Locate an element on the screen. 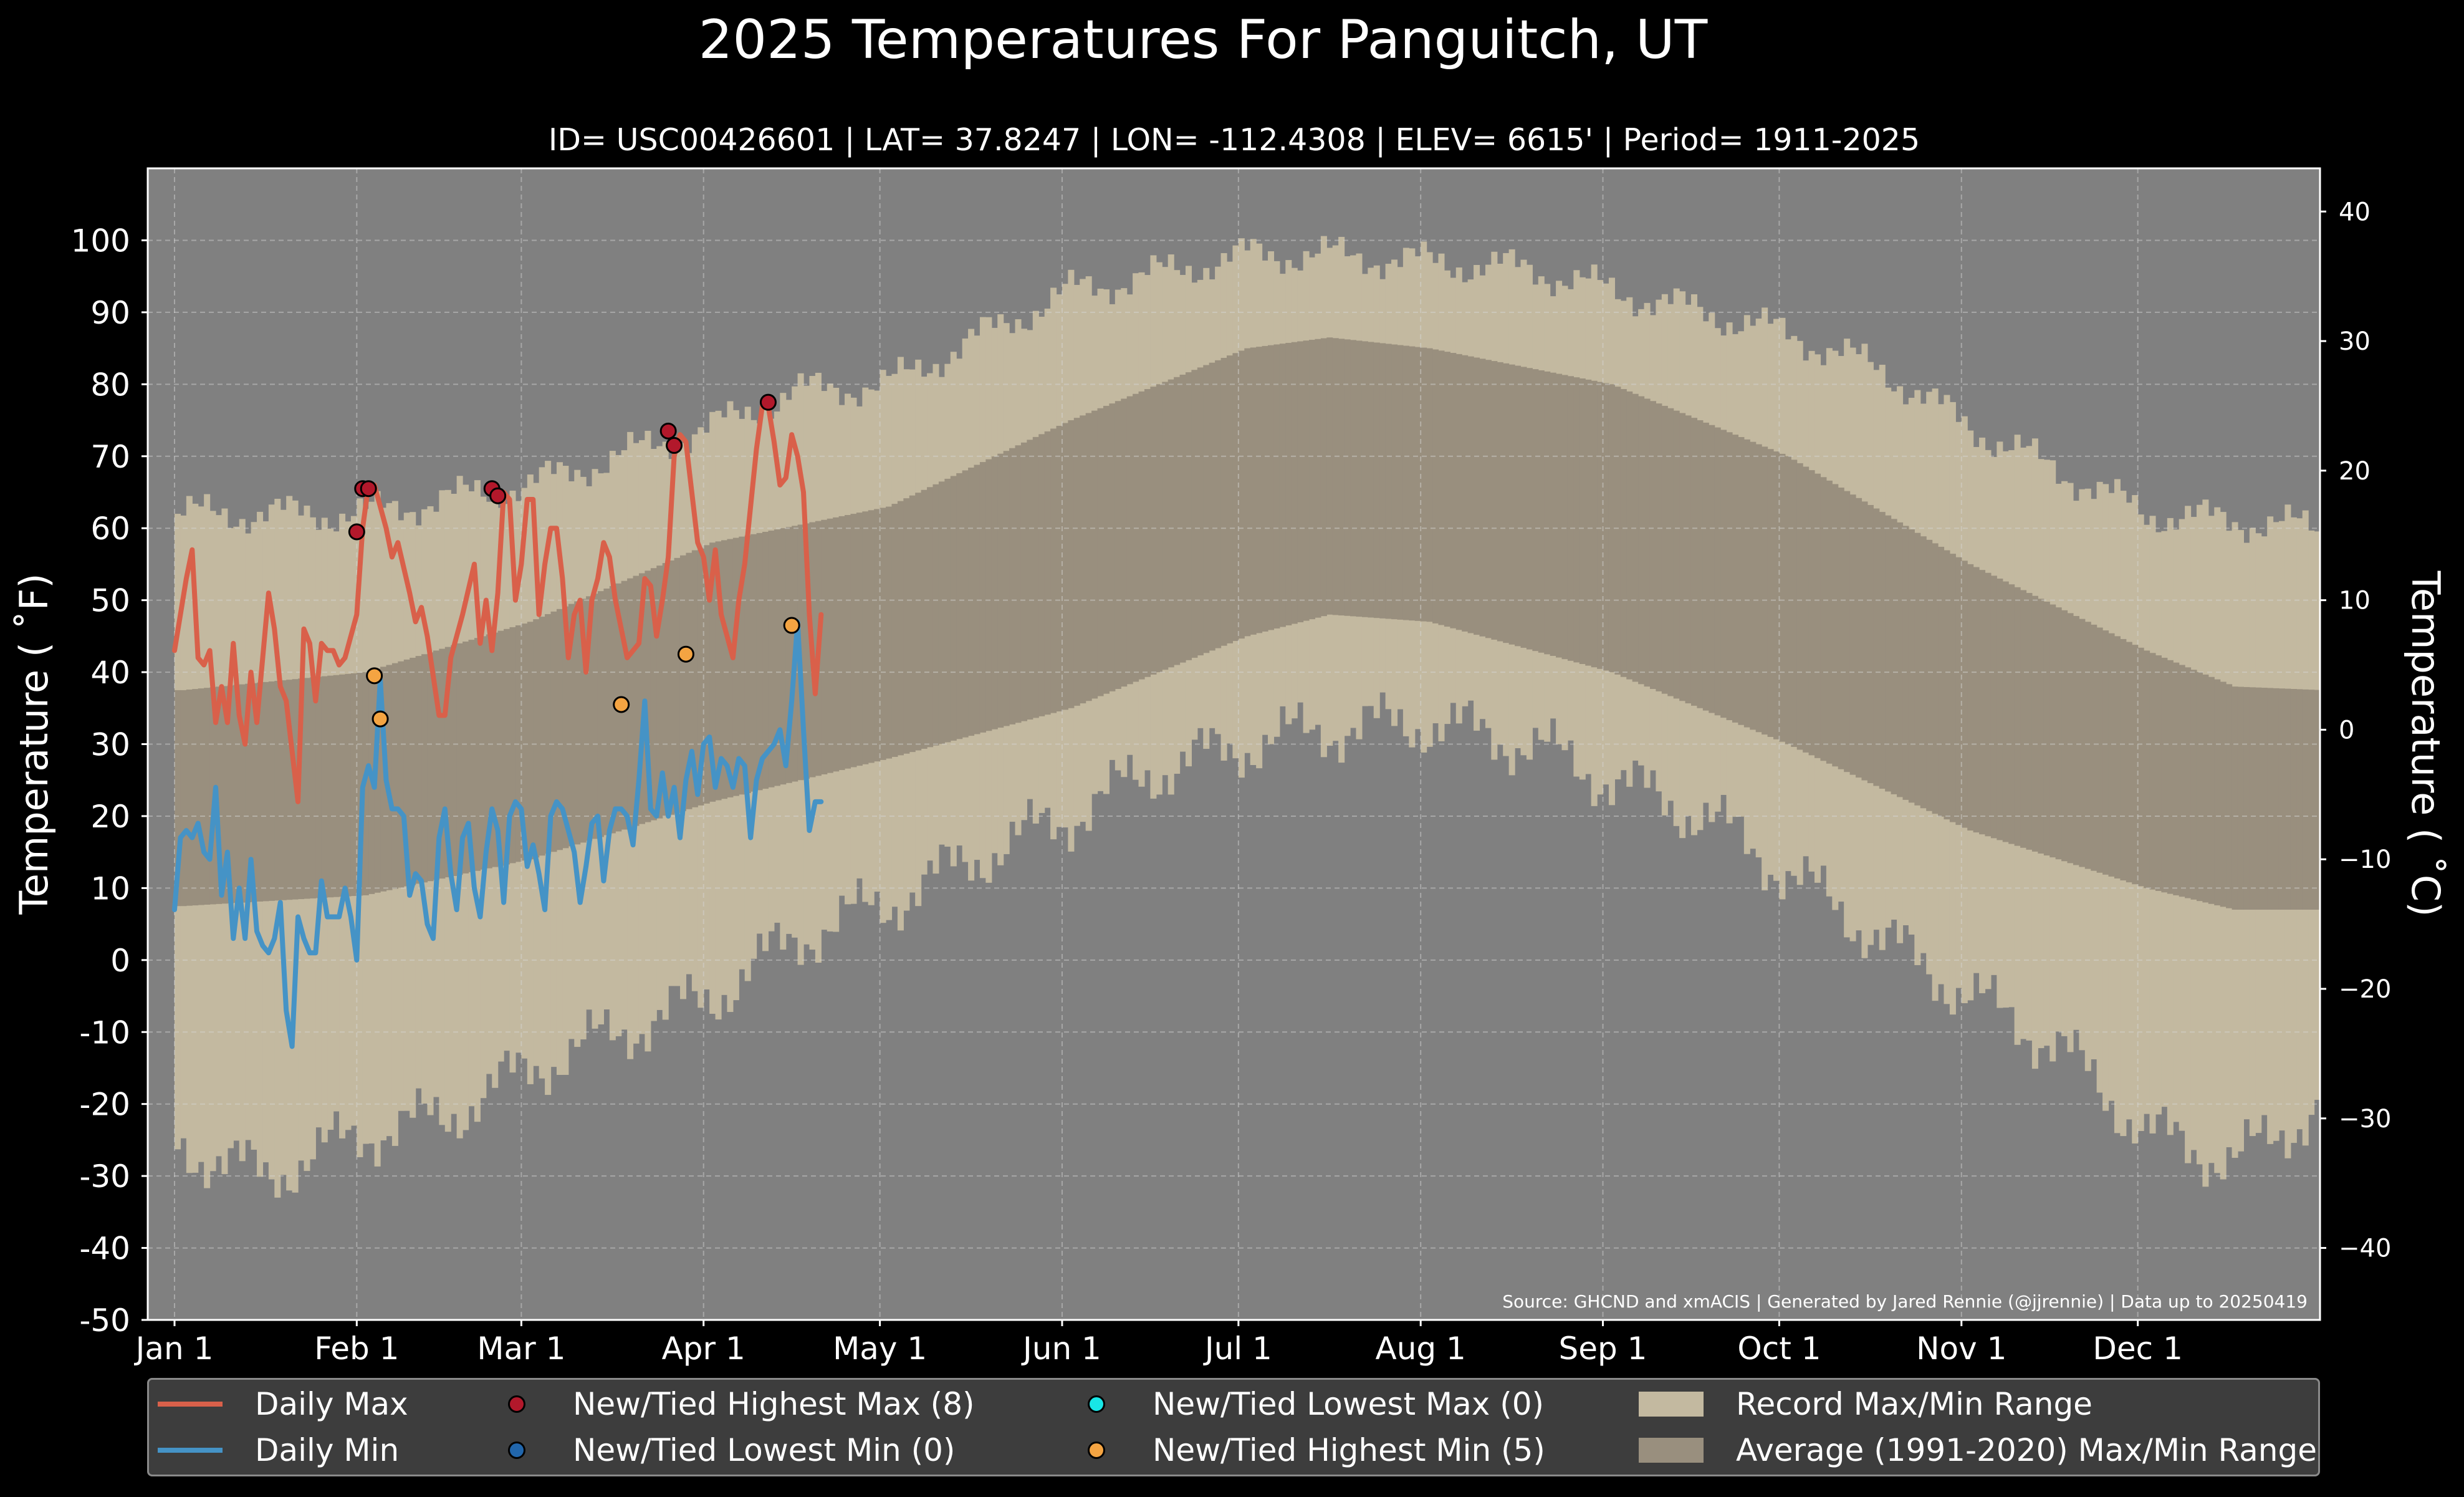 The height and width of the screenshot is (1497, 2464). y-tick-label-left: -50 is located at coordinates (105, 1320).